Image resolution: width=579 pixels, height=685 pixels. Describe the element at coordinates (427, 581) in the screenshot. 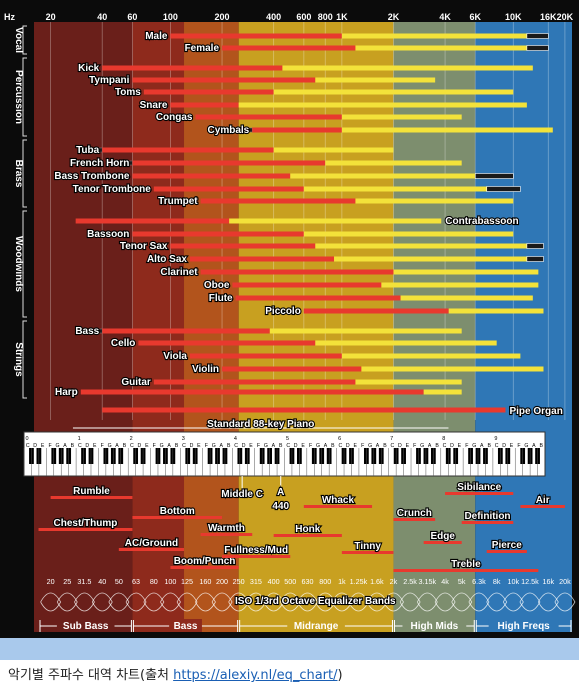

I see `eq-band-label-22: 3.15k` at that location.